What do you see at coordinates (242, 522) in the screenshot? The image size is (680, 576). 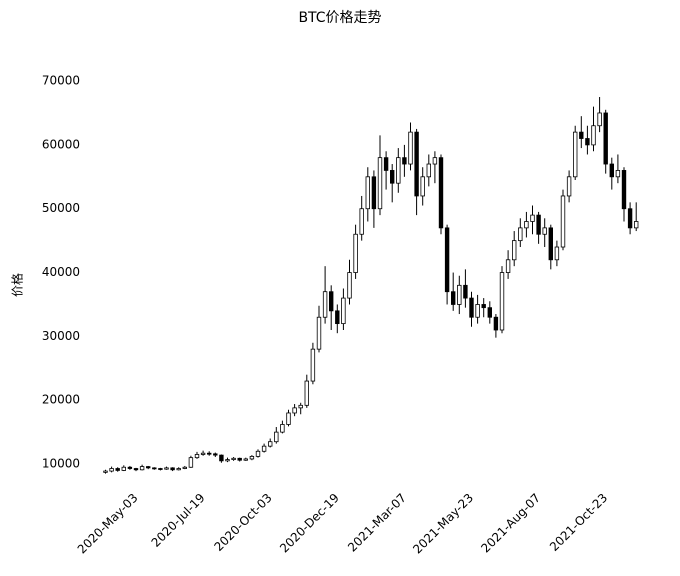 I see `x-tick-label: 2020-Oct-03` at bounding box center [242, 522].